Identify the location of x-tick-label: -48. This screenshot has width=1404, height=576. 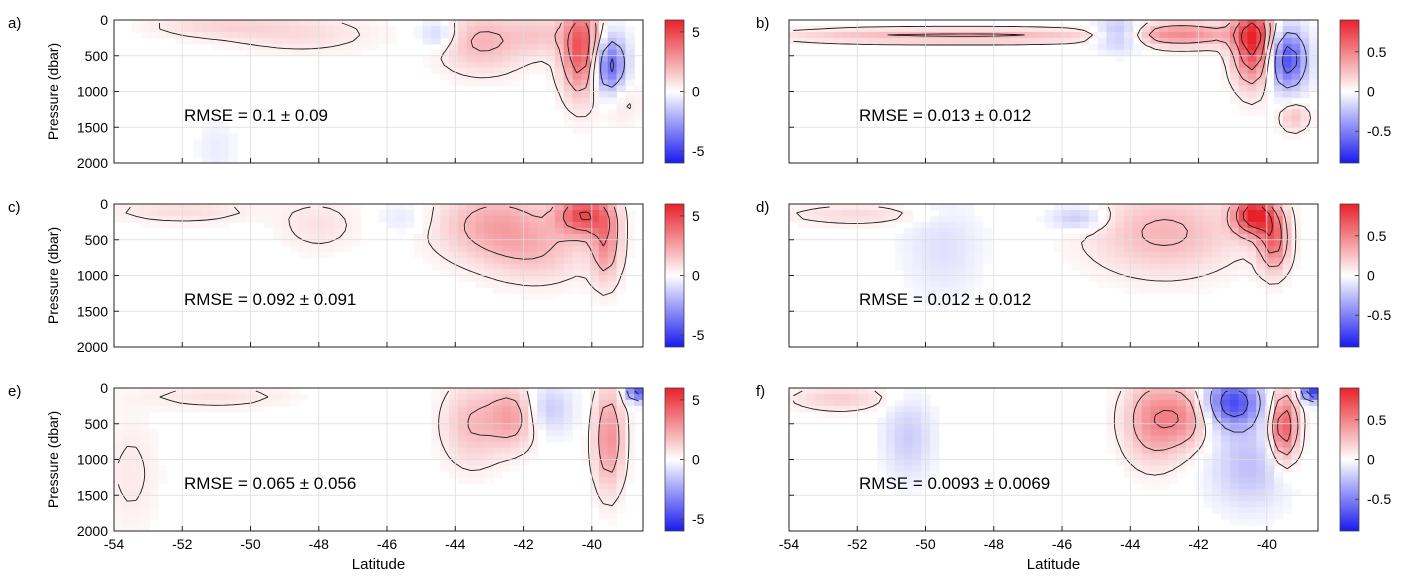
(319, 544).